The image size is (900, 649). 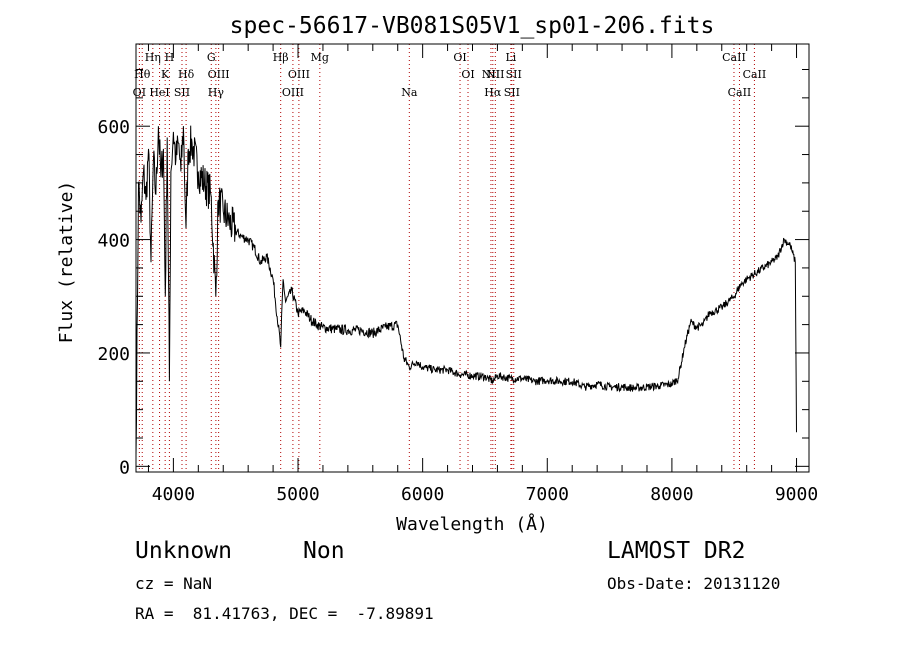 I want to click on y-tick-label-200: 200, so click(x=113, y=354).